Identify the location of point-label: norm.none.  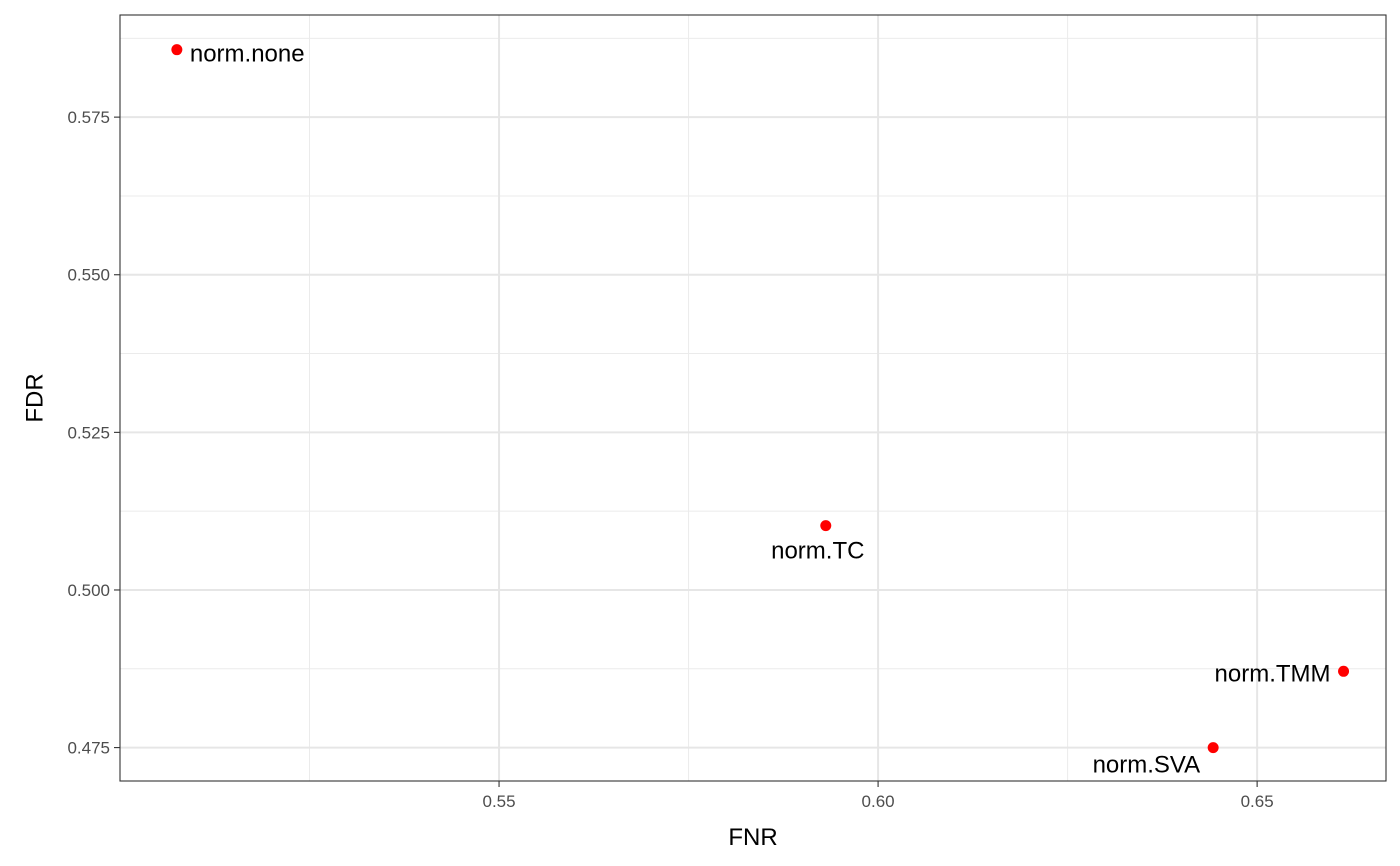
(247, 54).